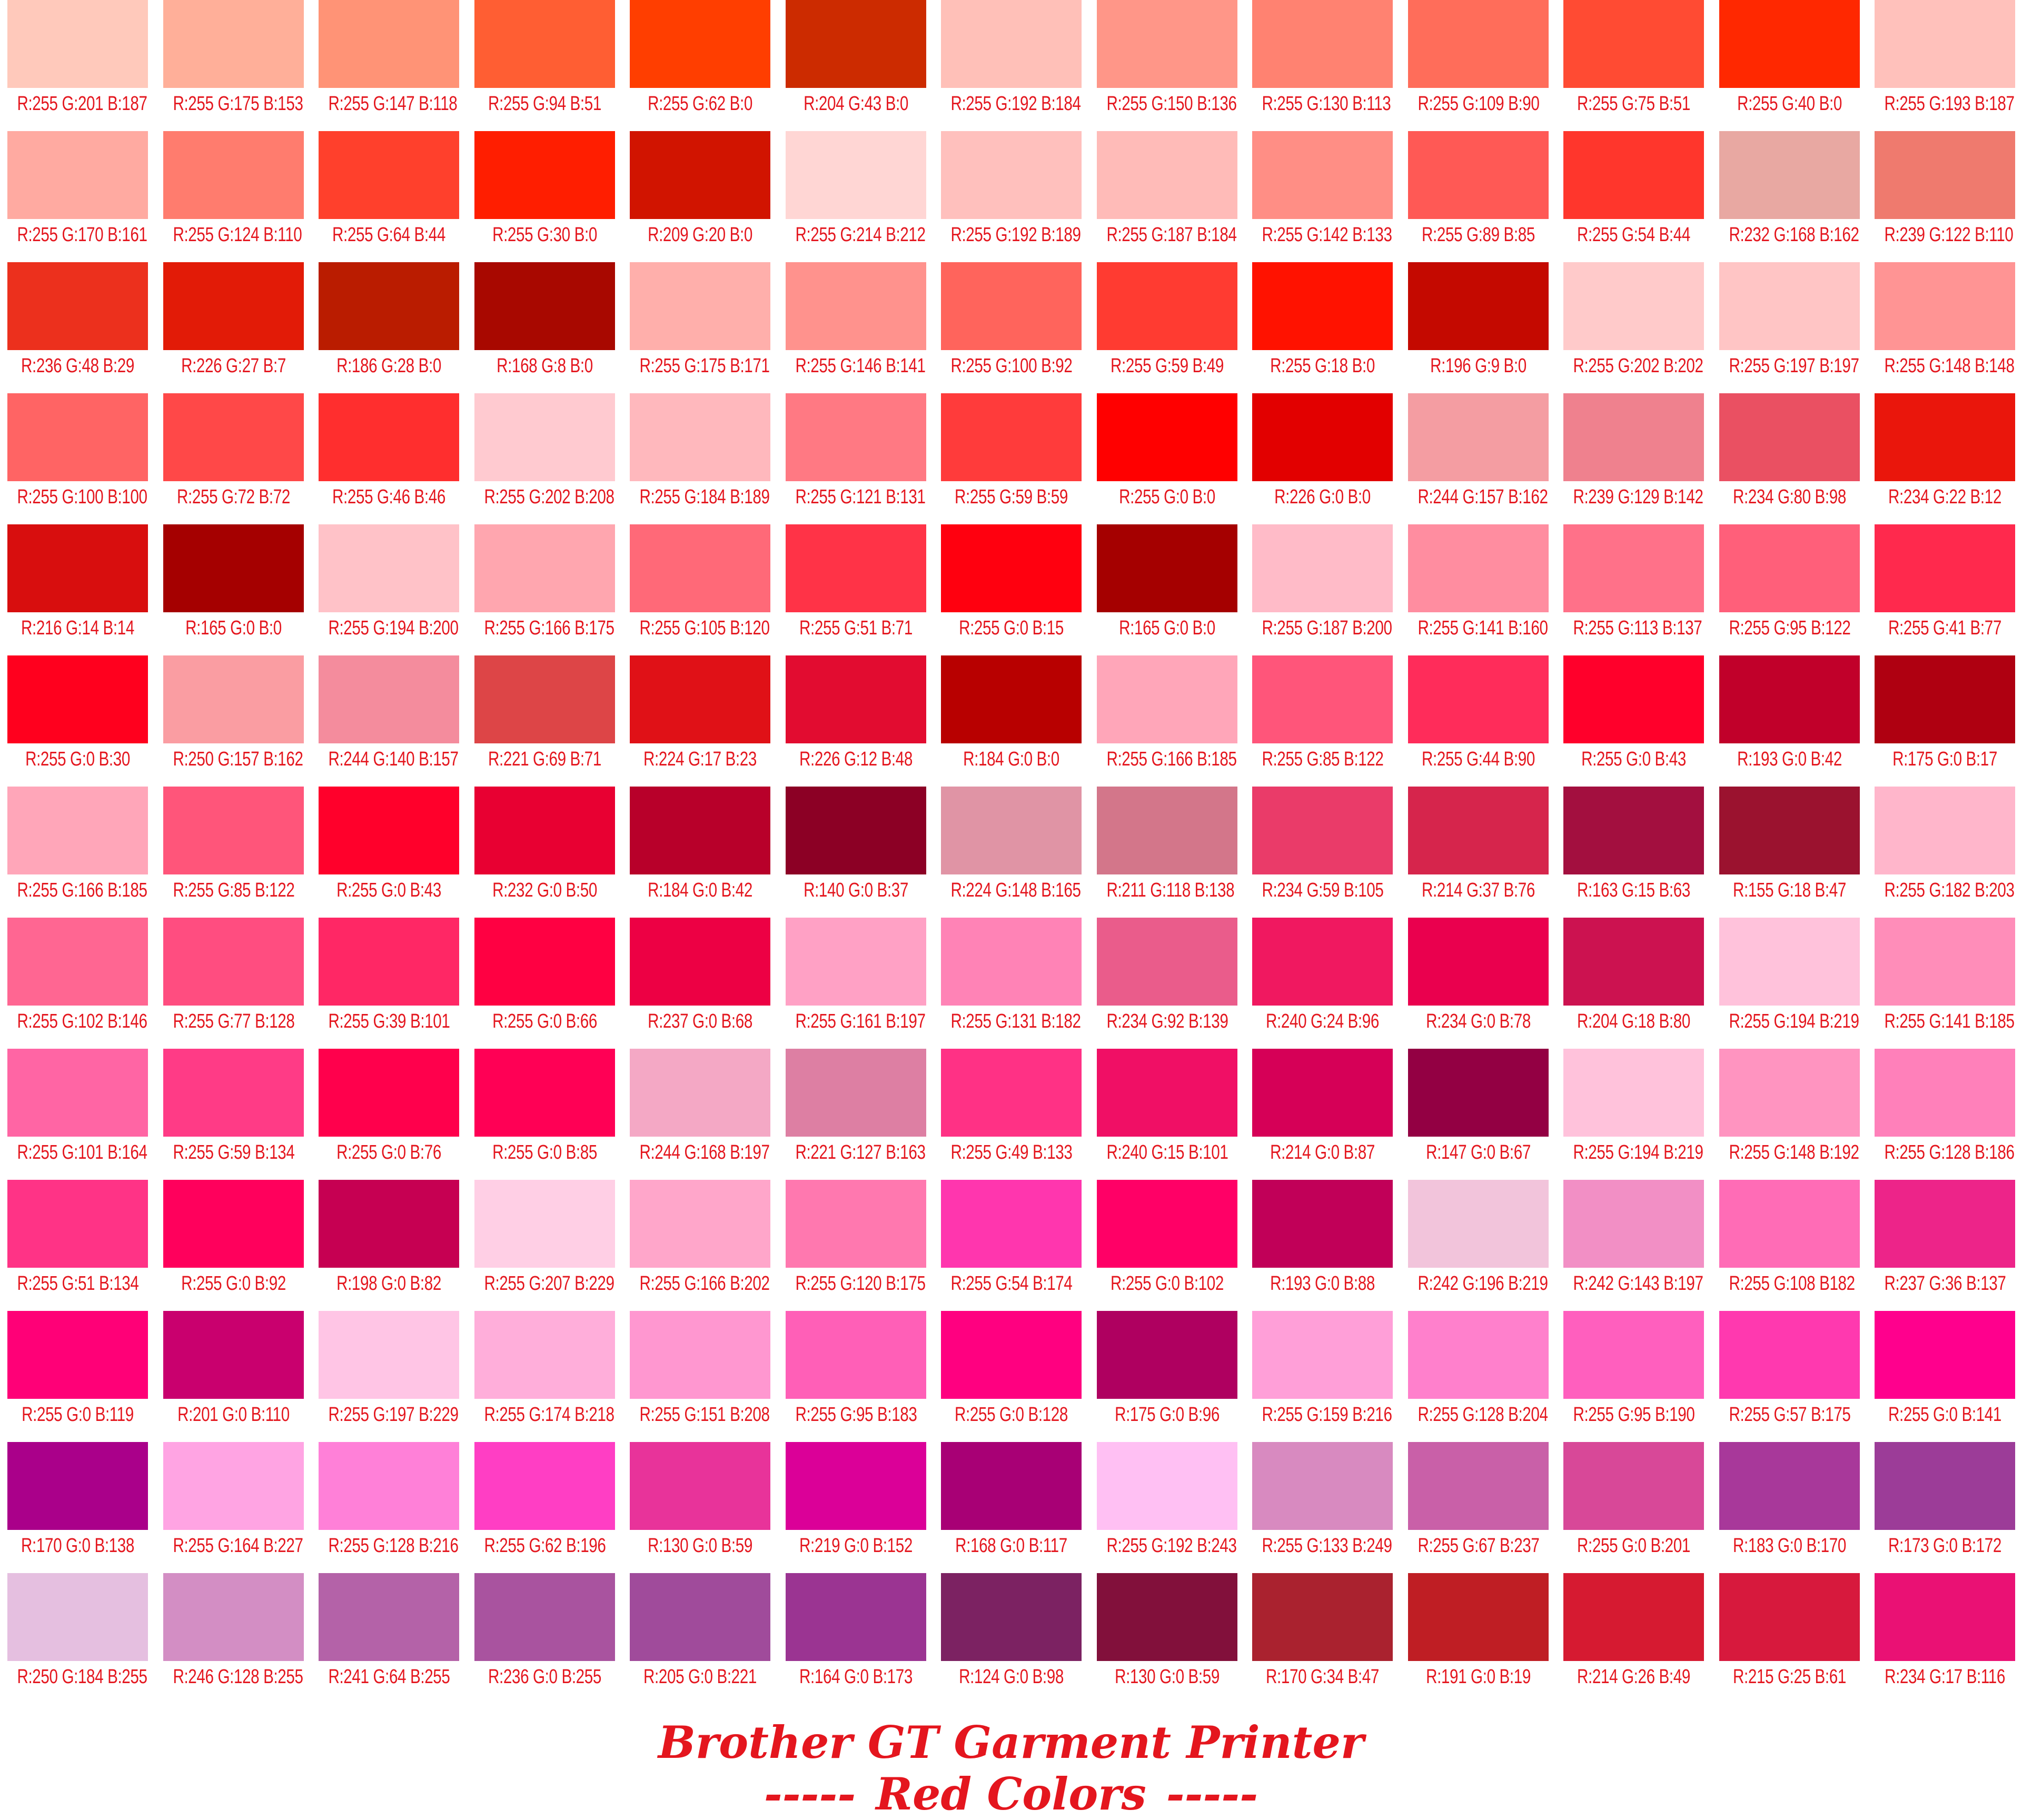 The width and height of the screenshot is (2022, 1820). Describe the element at coordinates (544, 197) in the screenshot. I see `color-swatch-cell: R:255 G:30 B:0` at that location.